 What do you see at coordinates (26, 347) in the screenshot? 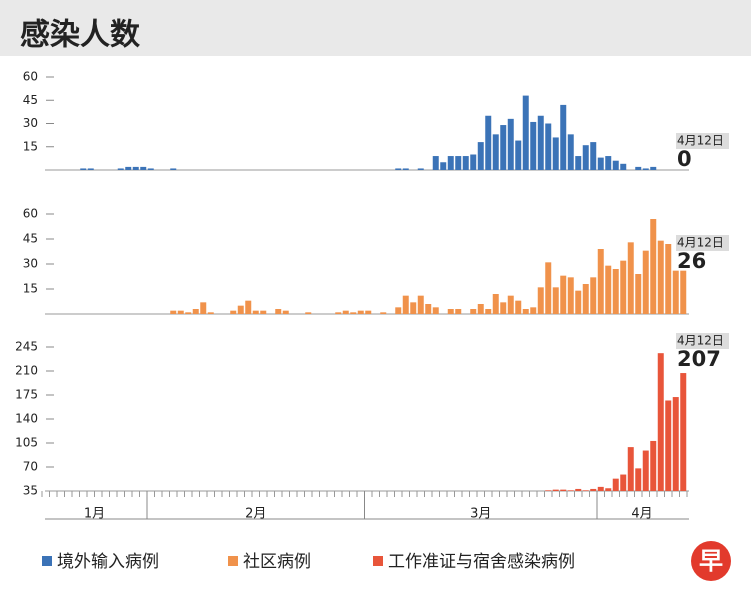
I see `y-tick-label: 245` at bounding box center [26, 347].